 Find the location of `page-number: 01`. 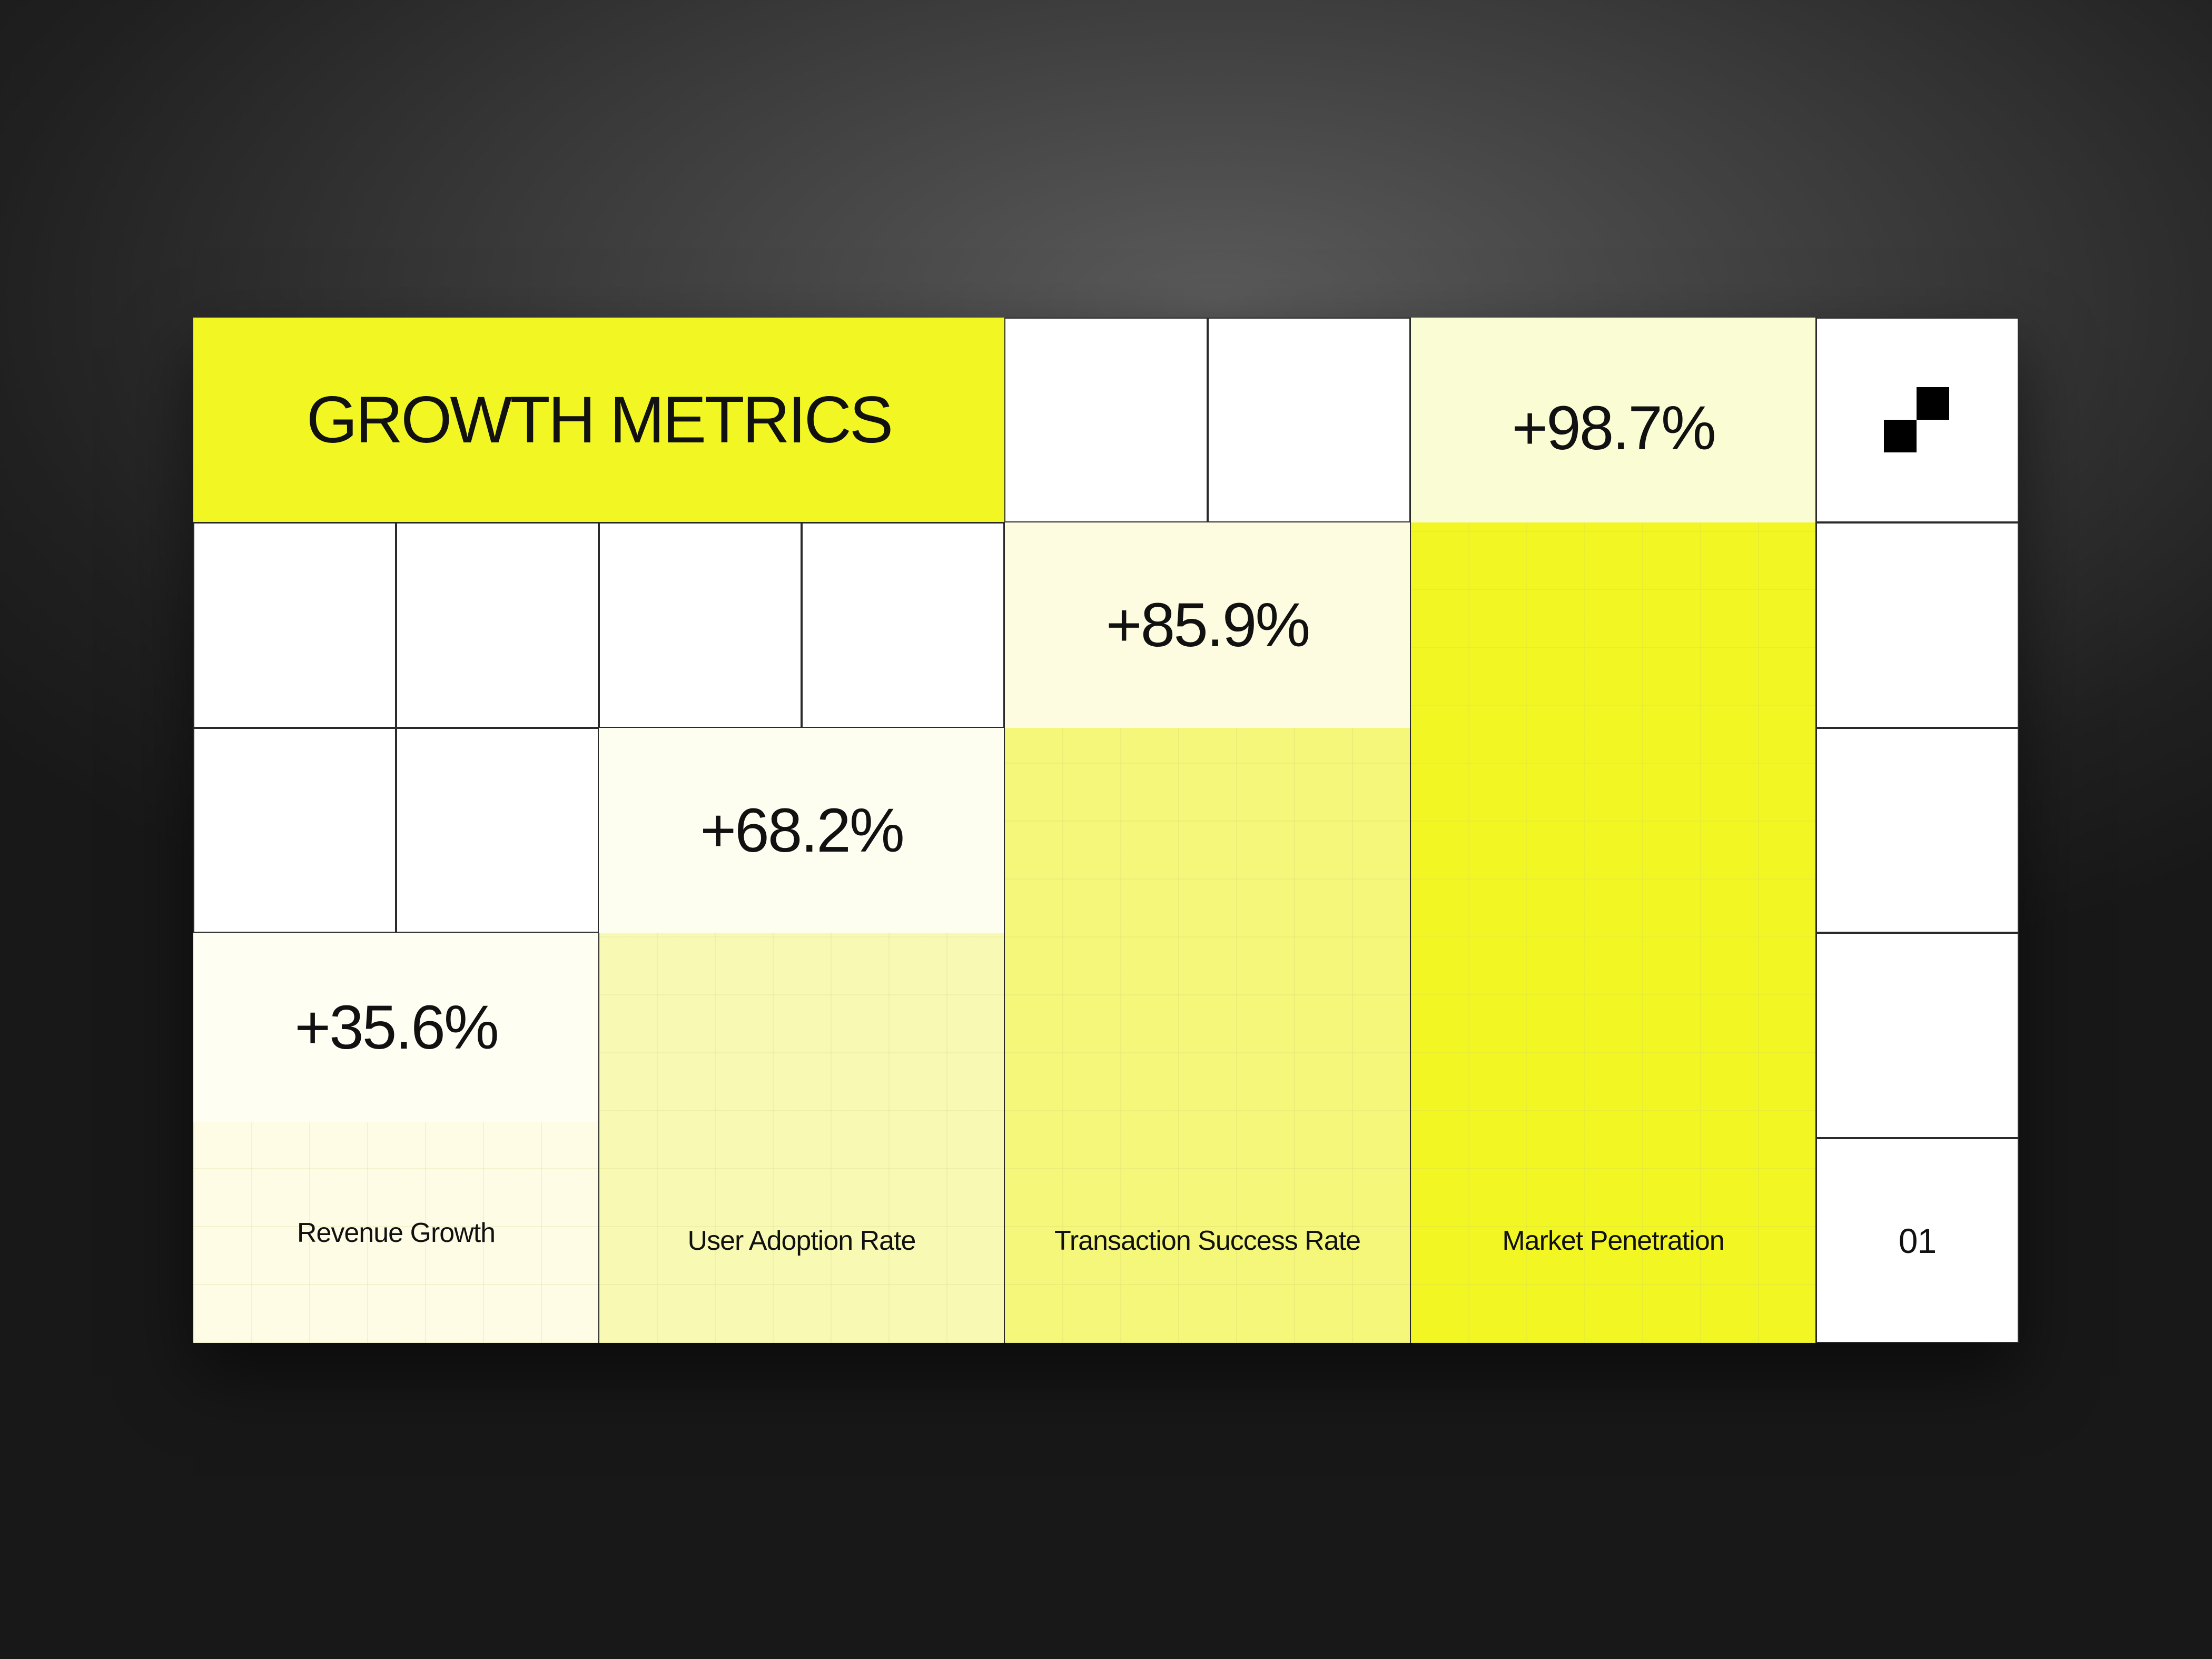

page-number: 01 is located at coordinates (1917, 1240).